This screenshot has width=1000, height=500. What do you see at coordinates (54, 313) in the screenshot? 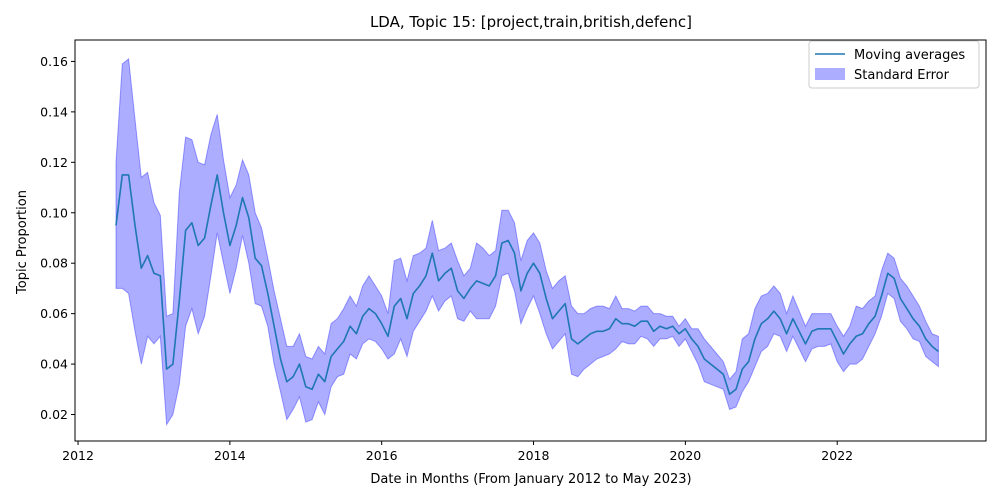
I see `y-tick-label: 0.06` at bounding box center [54, 313].